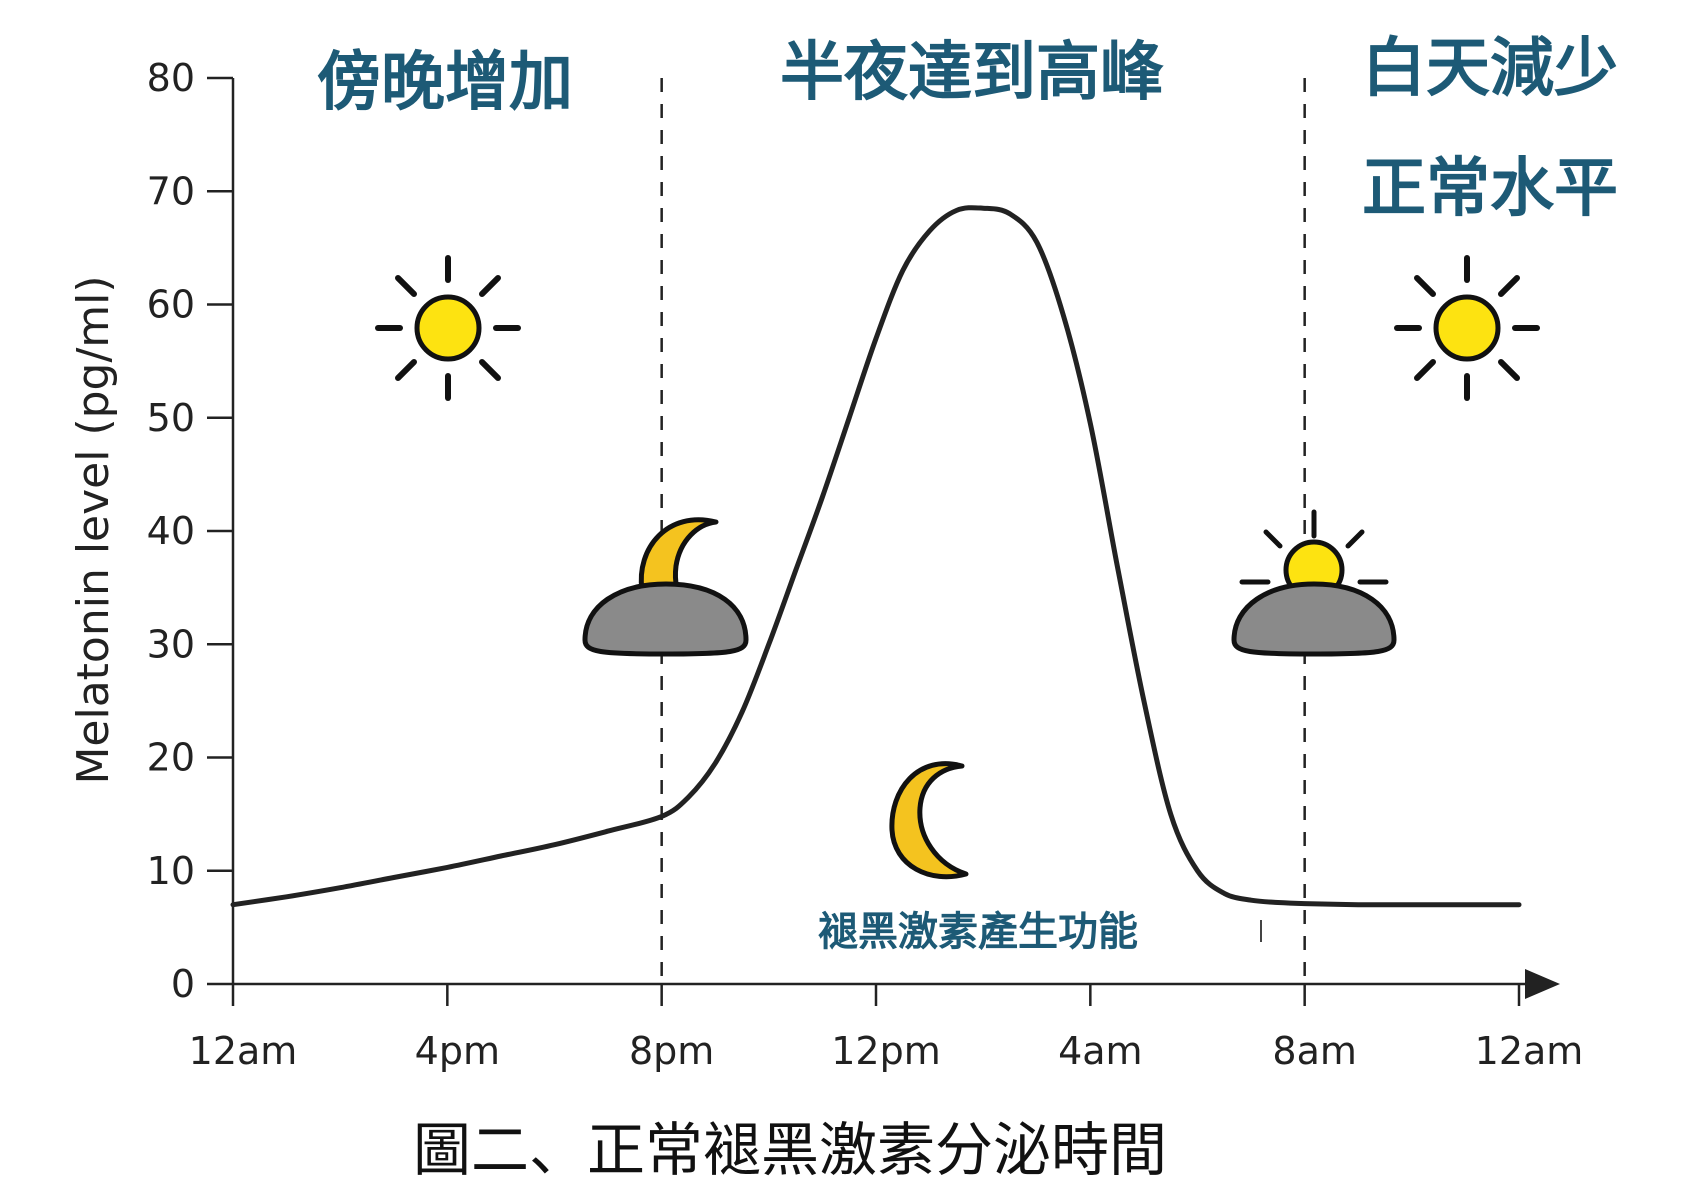 This screenshot has height=1190, width=1684. What do you see at coordinates (1490, 69) in the screenshot?
I see `phase-label-day-decrease: 白天減少` at bounding box center [1490, 69].